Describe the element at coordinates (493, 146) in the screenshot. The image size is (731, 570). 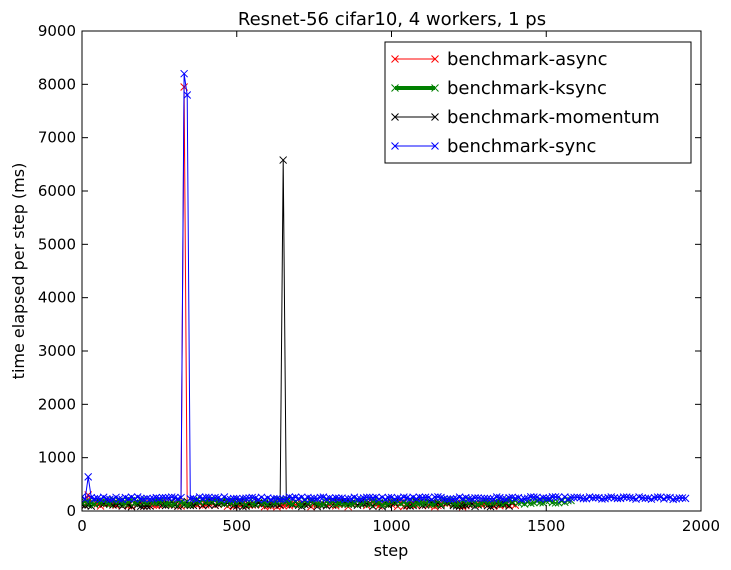
I see `legend-item: benchmark-sync` at that location.